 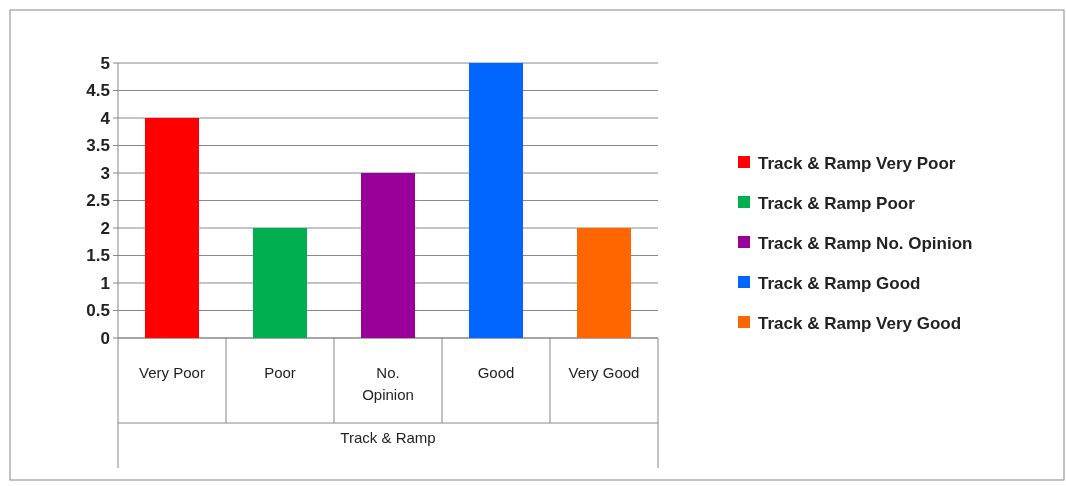 What do you see at coordinates (837, 203) in the screenshot?
I see `legend-label: Track & Ramp Poor` at bounding box center [837, 203].